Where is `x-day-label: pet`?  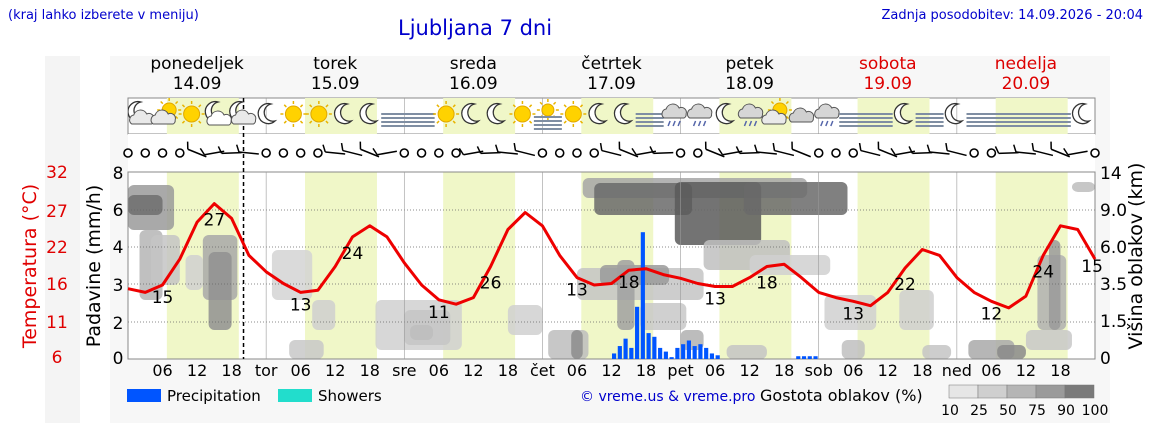 x-day-label: pet is located at coordinates (680, 370).